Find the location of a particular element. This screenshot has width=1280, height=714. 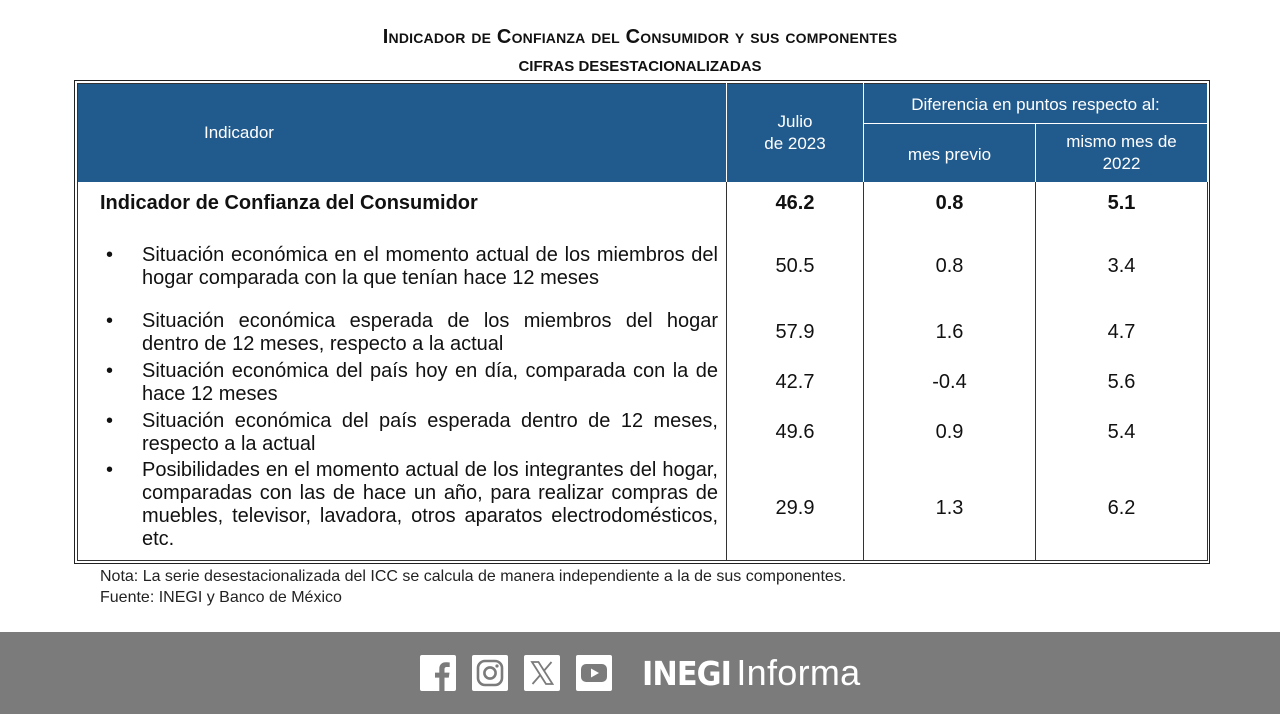

inegi-informa-logo: INEGI Informa is located at coordinates (751, 673).